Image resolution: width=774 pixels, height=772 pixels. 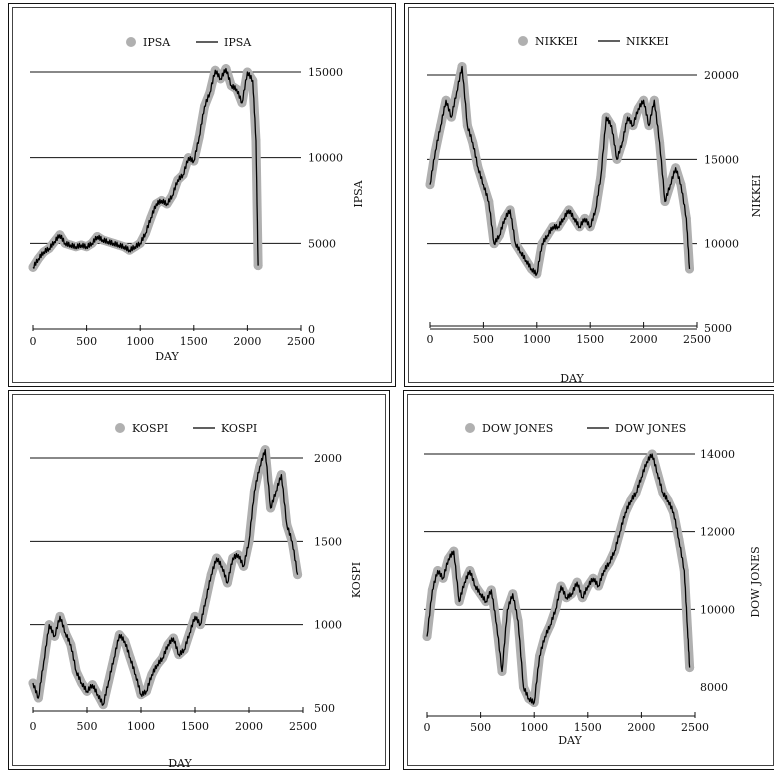 I want to click on y-axis-label: DOW JONES, so click(x=755, y=581).